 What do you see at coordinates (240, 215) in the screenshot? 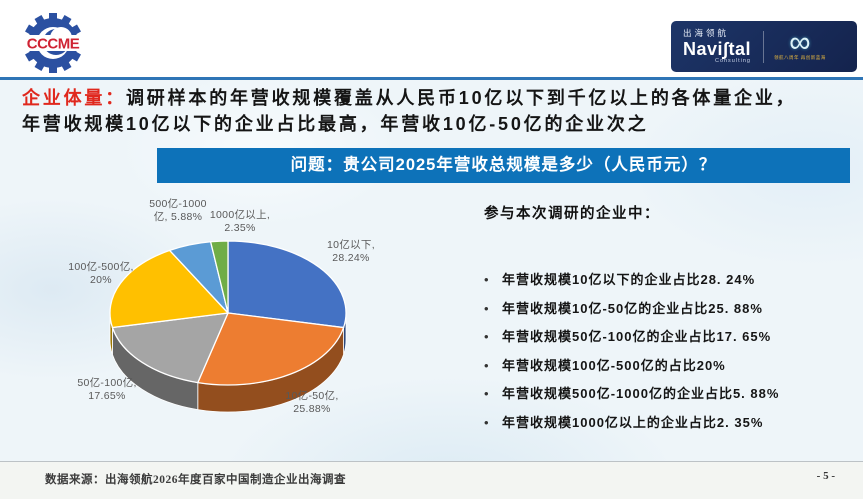
I see `pie-label-name: 1000亿以上,` at bounding box center [240, 215].